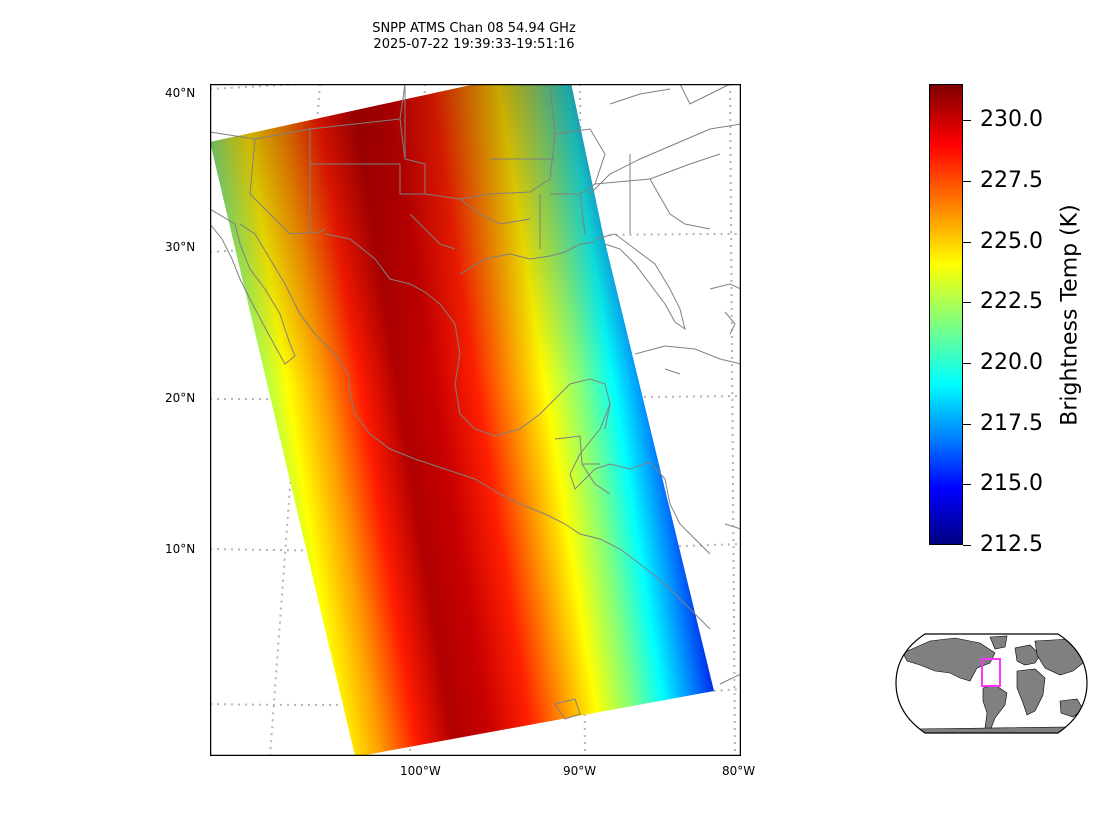  I want to click on lat-label-10n: 10°N, so click(180, 549).